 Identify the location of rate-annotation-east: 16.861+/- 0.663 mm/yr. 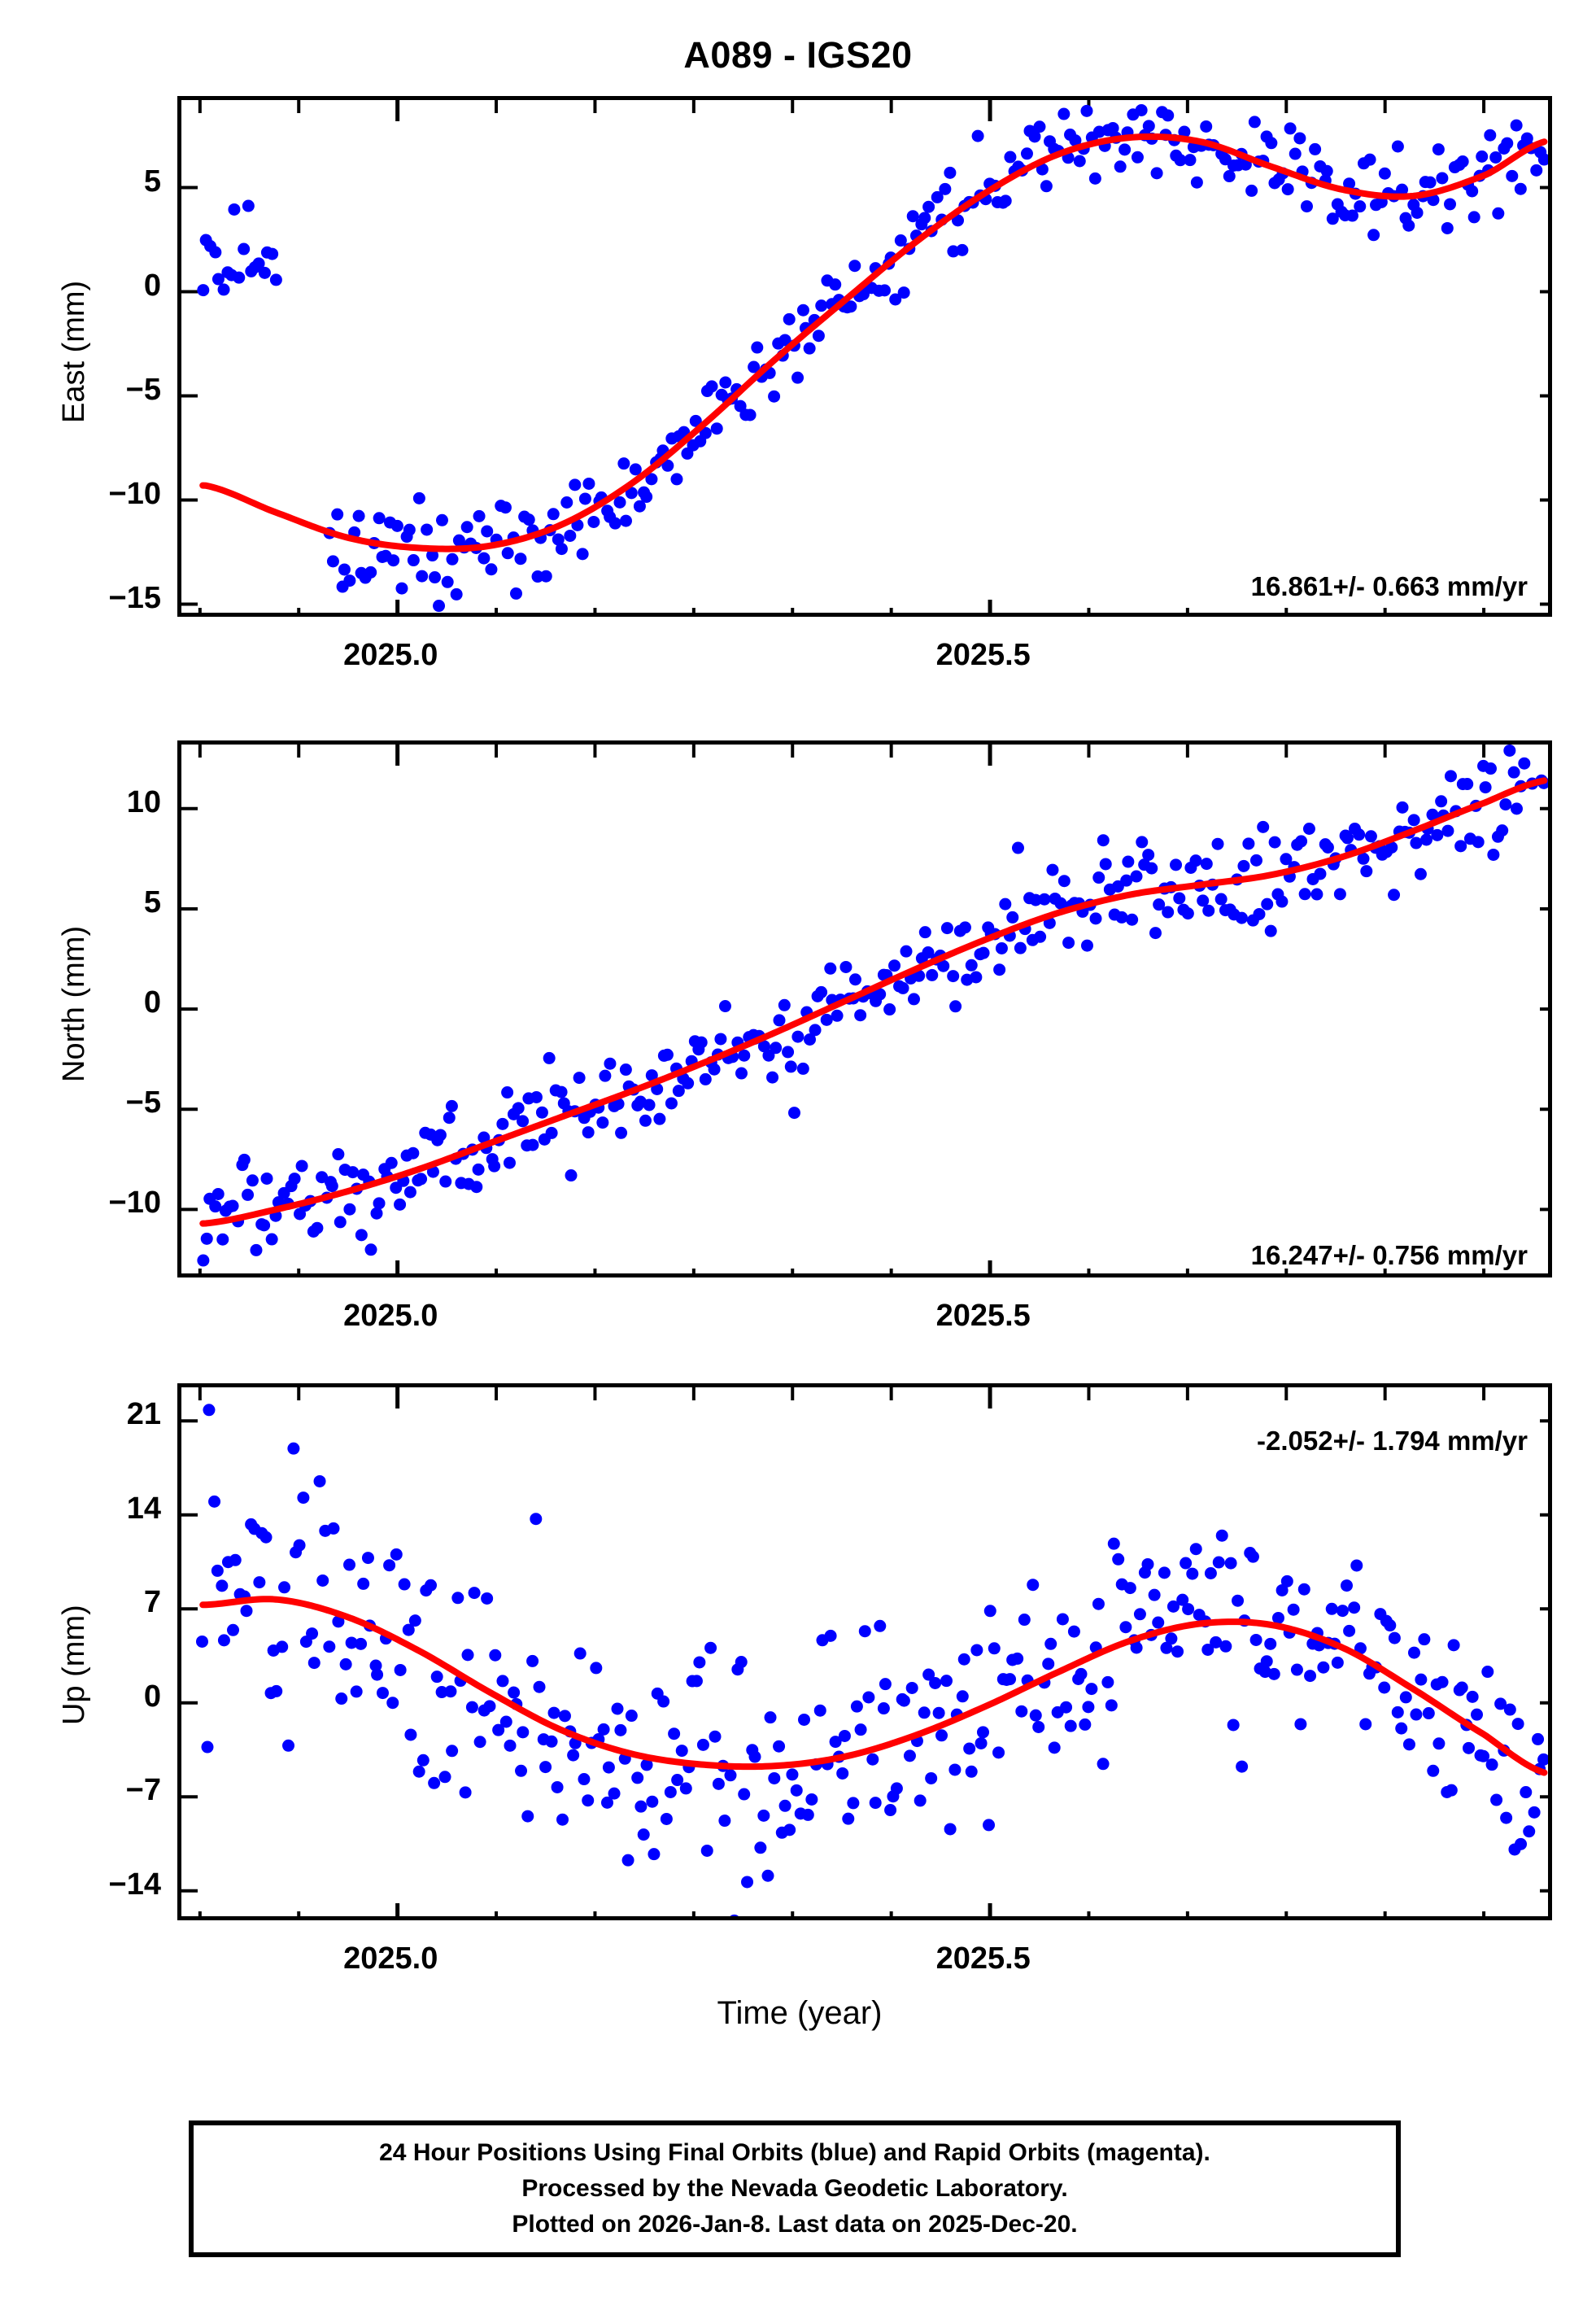
(1389, 586).